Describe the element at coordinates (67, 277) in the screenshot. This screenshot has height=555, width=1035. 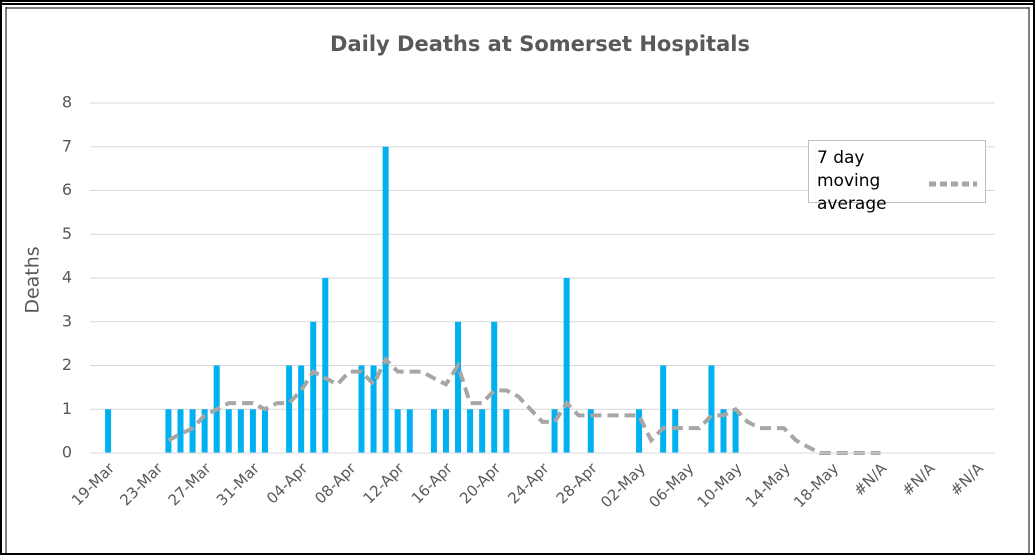
I see `y-tick-label: 4` at that location.